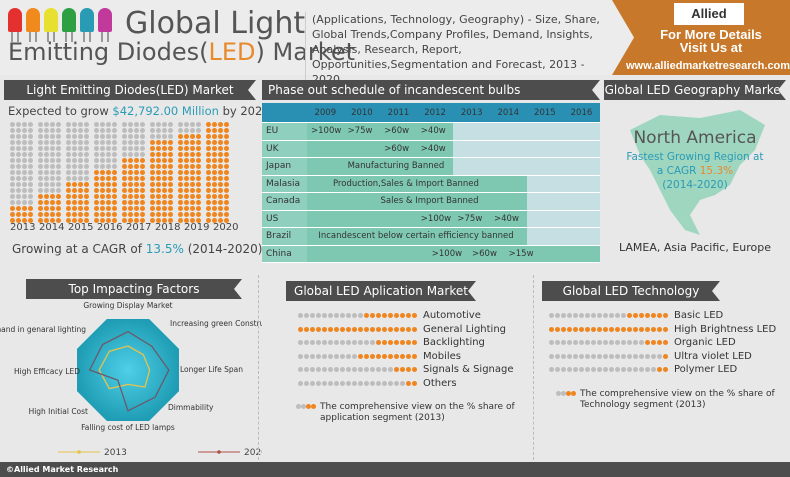  What do you see at coordinates (662, 330) in the screenshot?
I see `list-item: High Brightness LED` at bounding box center [662, 330].